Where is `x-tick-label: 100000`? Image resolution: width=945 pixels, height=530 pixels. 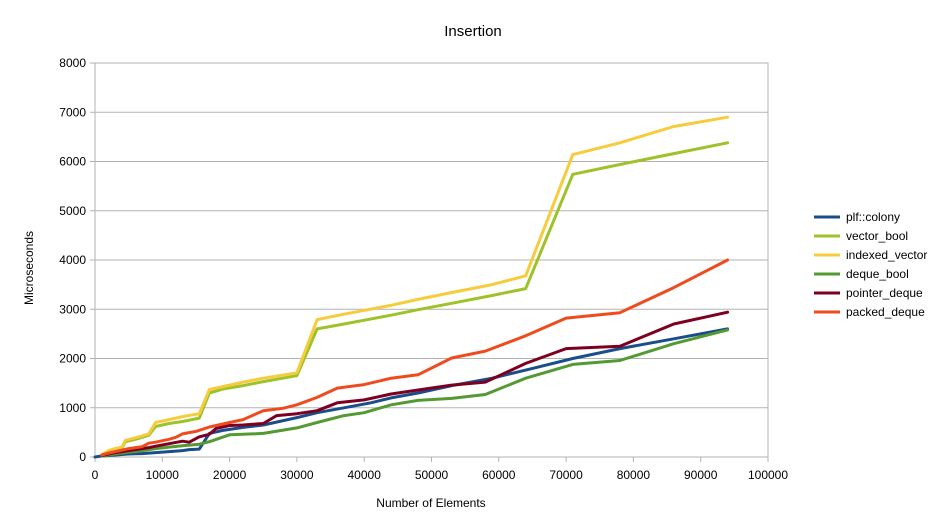 x-tick-label: 100000 is located at coordinates (768, 475).